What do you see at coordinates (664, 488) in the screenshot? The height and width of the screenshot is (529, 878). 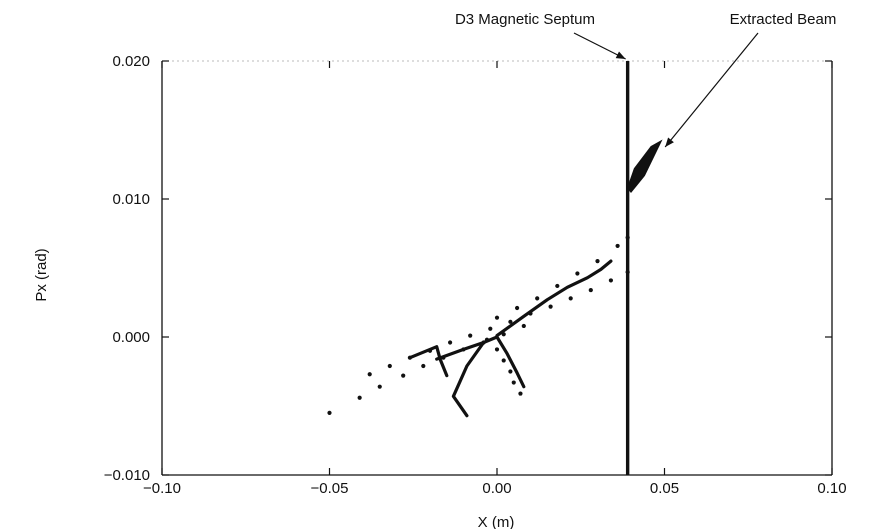 I see `x-tick-label: 0.05` at bounding box center [664, 488].